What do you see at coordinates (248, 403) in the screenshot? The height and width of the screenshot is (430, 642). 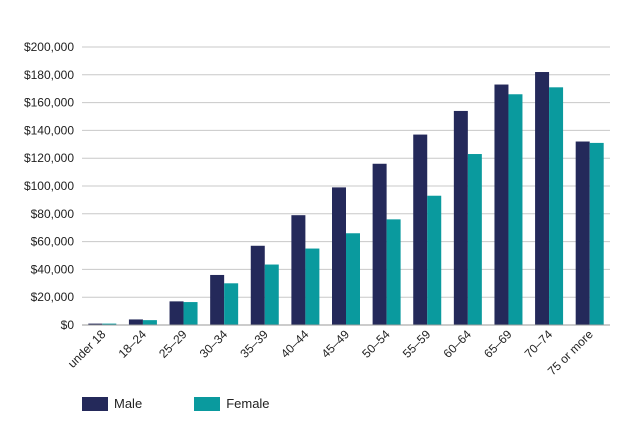 I see `legend-label-female: Female` at bounding box center [248, 403].